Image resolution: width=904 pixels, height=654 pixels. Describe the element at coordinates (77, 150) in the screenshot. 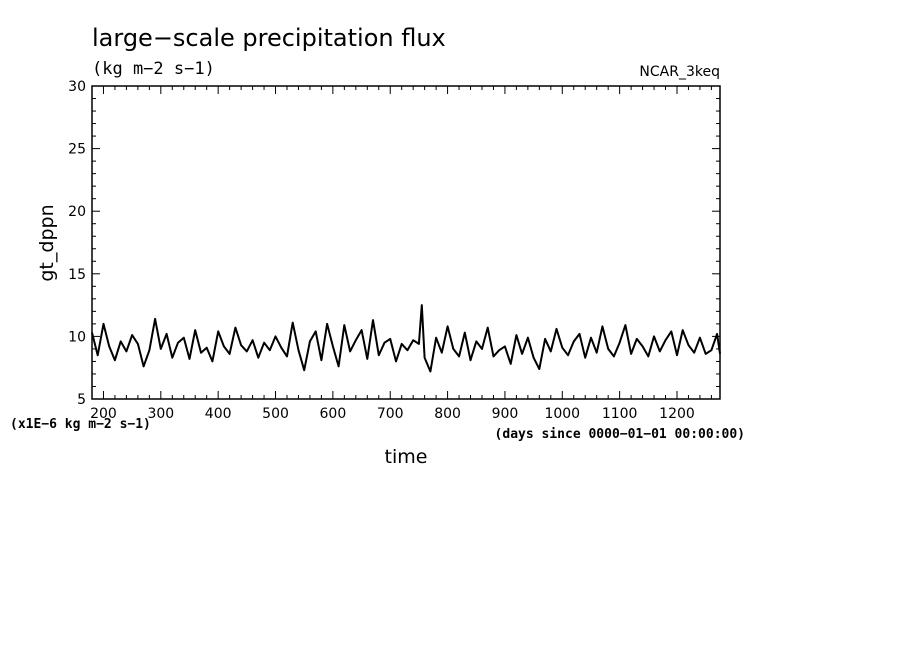

I see `y-tick-label: 25` at that location.